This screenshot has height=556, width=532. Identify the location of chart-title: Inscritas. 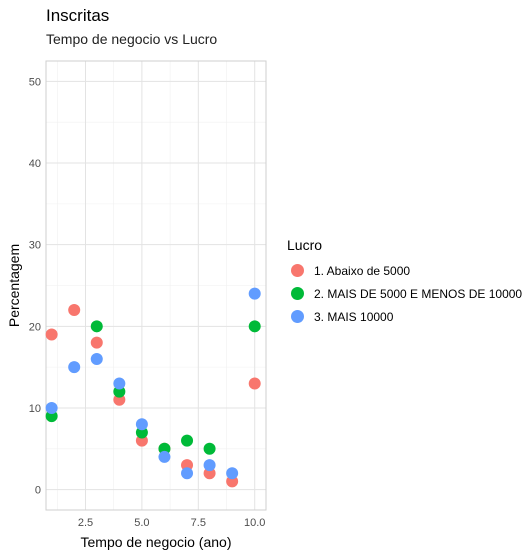
(78, 15).